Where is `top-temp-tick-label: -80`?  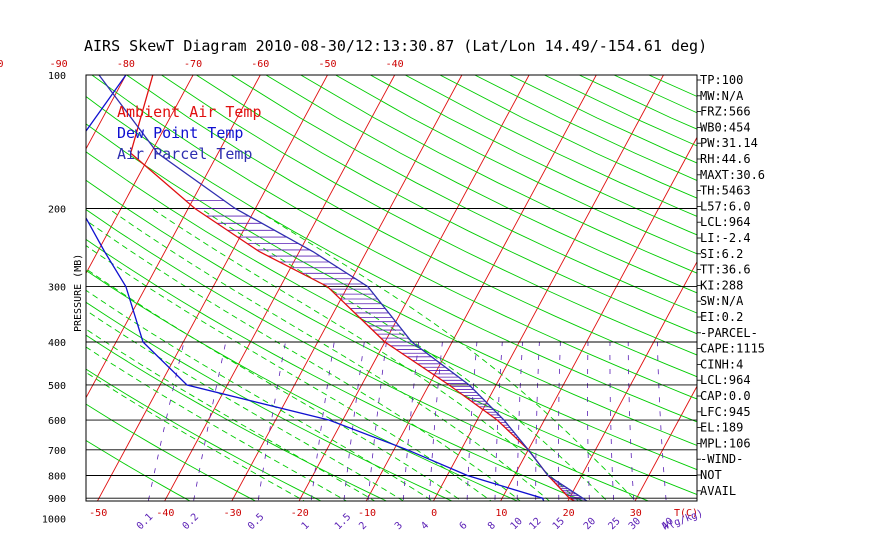 top-temp-tick-label: -80 is located at coordinates (126, 64).